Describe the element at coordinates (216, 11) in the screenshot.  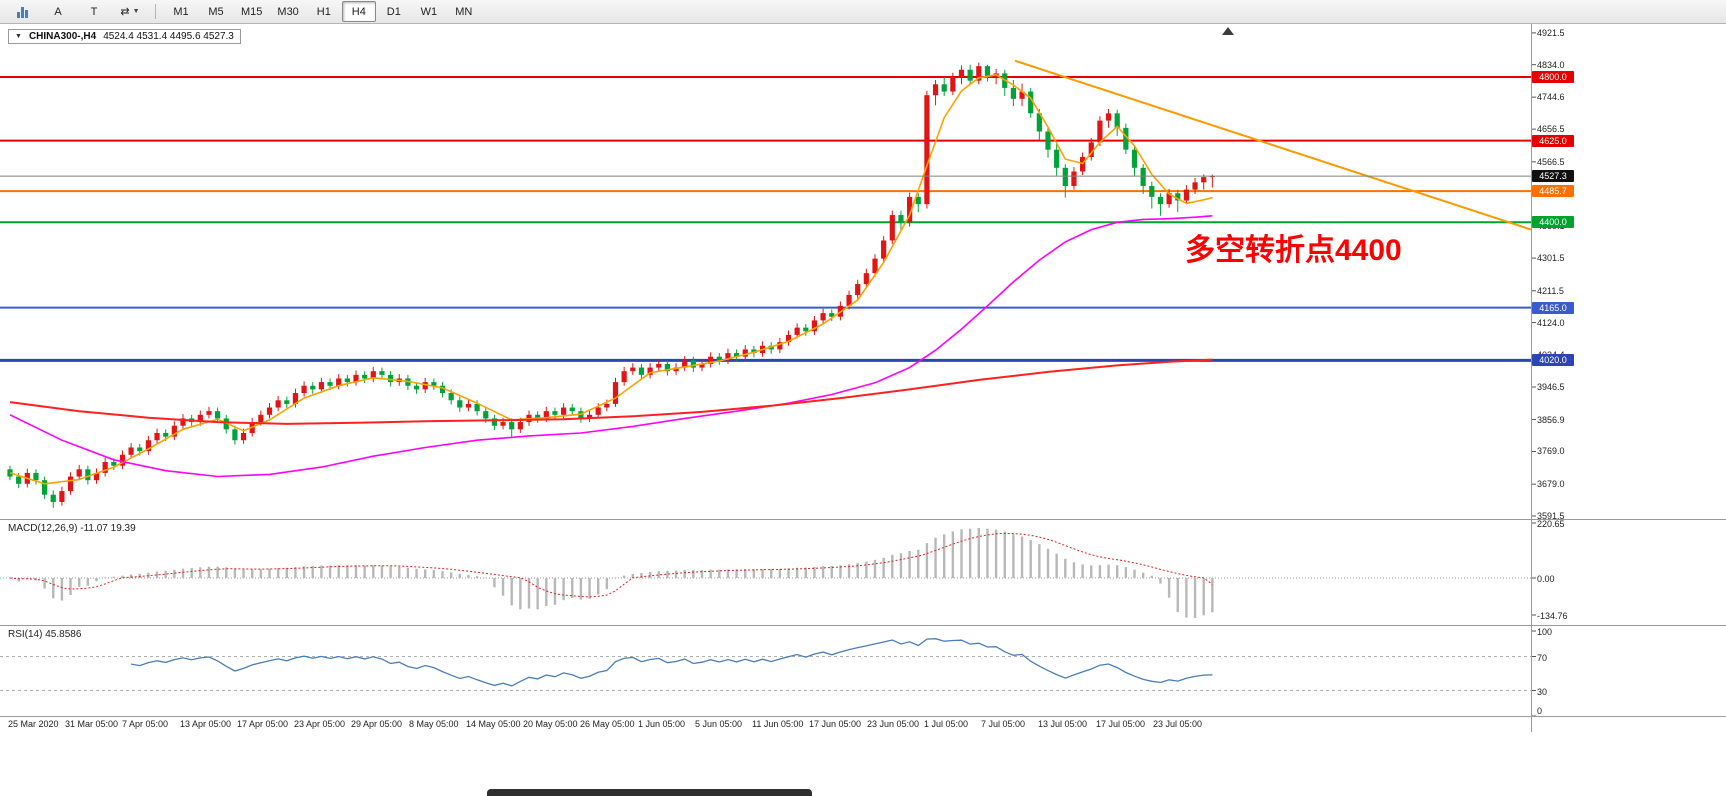
I see `timeframe-button-M5: M5` at that location.